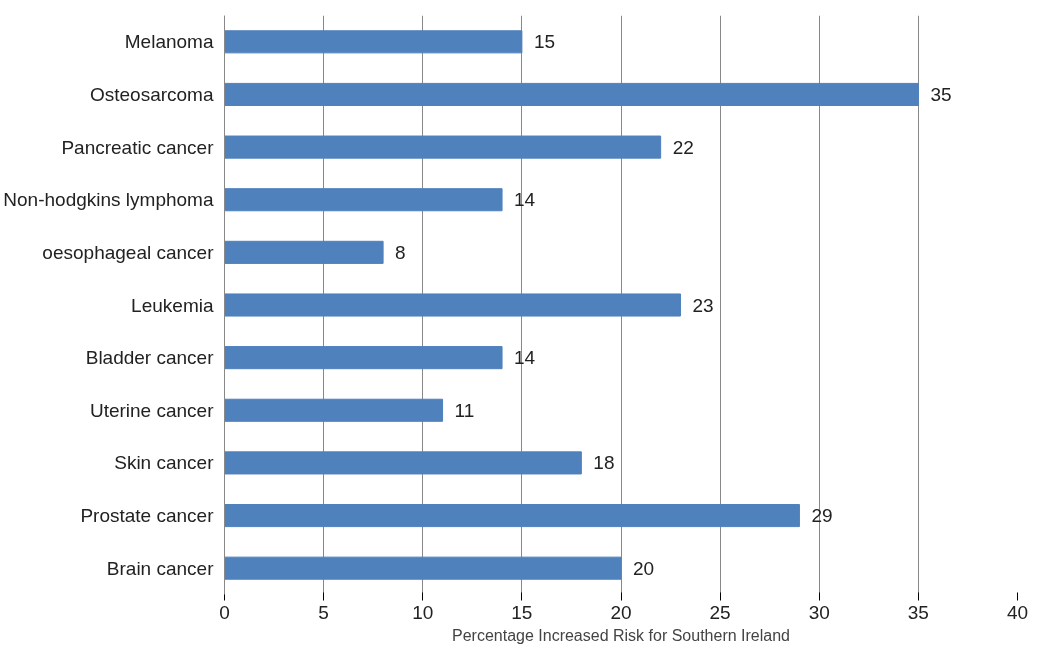 This screenshot has height=646, width=1037. What do you see at coordinates (522, 612) in the screenshot?
I see `x-tick-label: 15` at bounding box center [522, 612].